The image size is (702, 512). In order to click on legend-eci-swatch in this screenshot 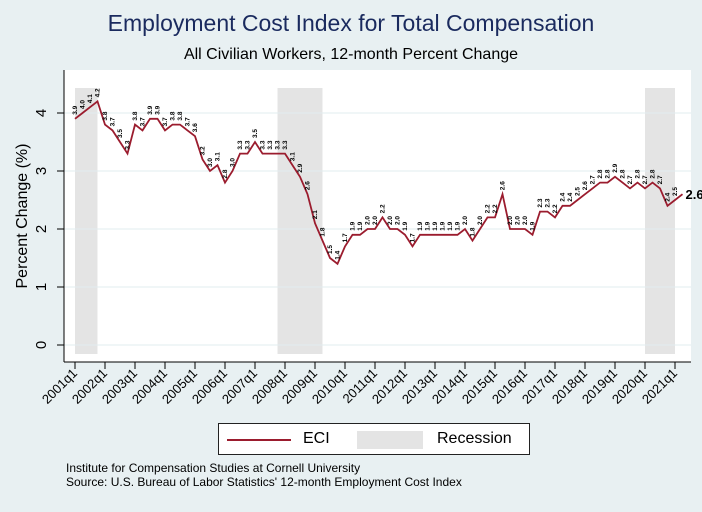, I will do `click(259, 440)`.